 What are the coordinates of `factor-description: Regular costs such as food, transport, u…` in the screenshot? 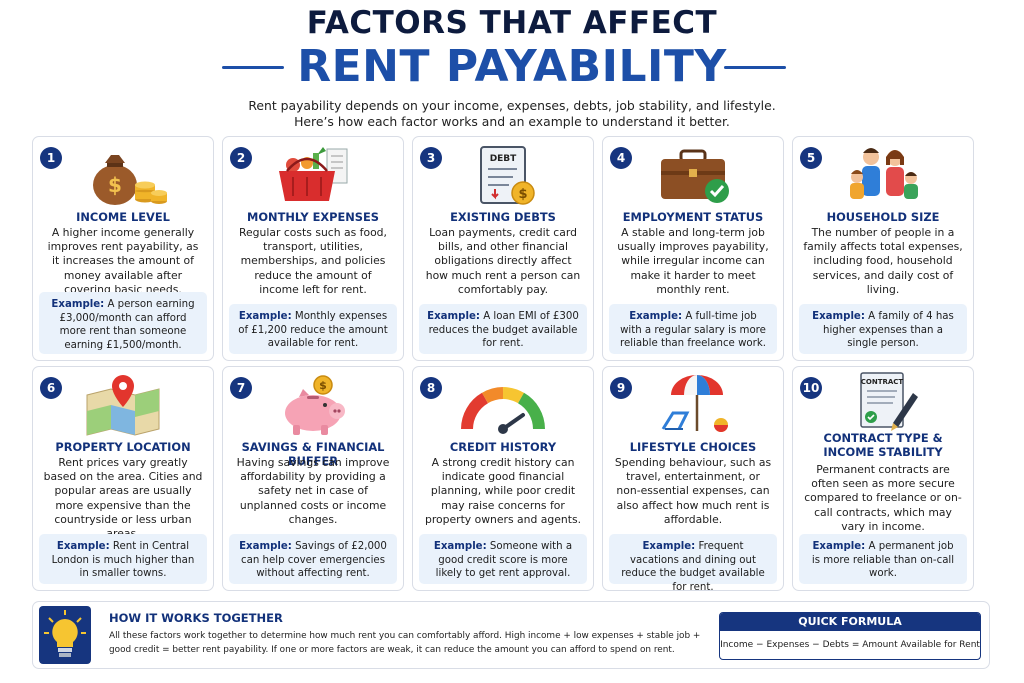 It's located at (313, 261).